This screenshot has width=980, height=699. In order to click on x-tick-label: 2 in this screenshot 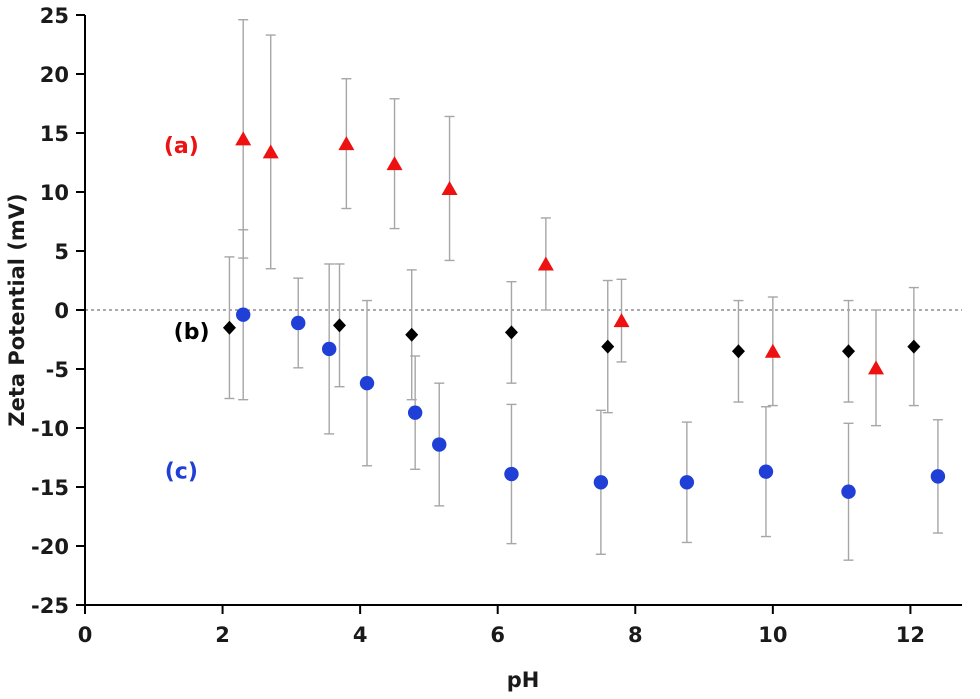, I will do `click(222, 635)`.